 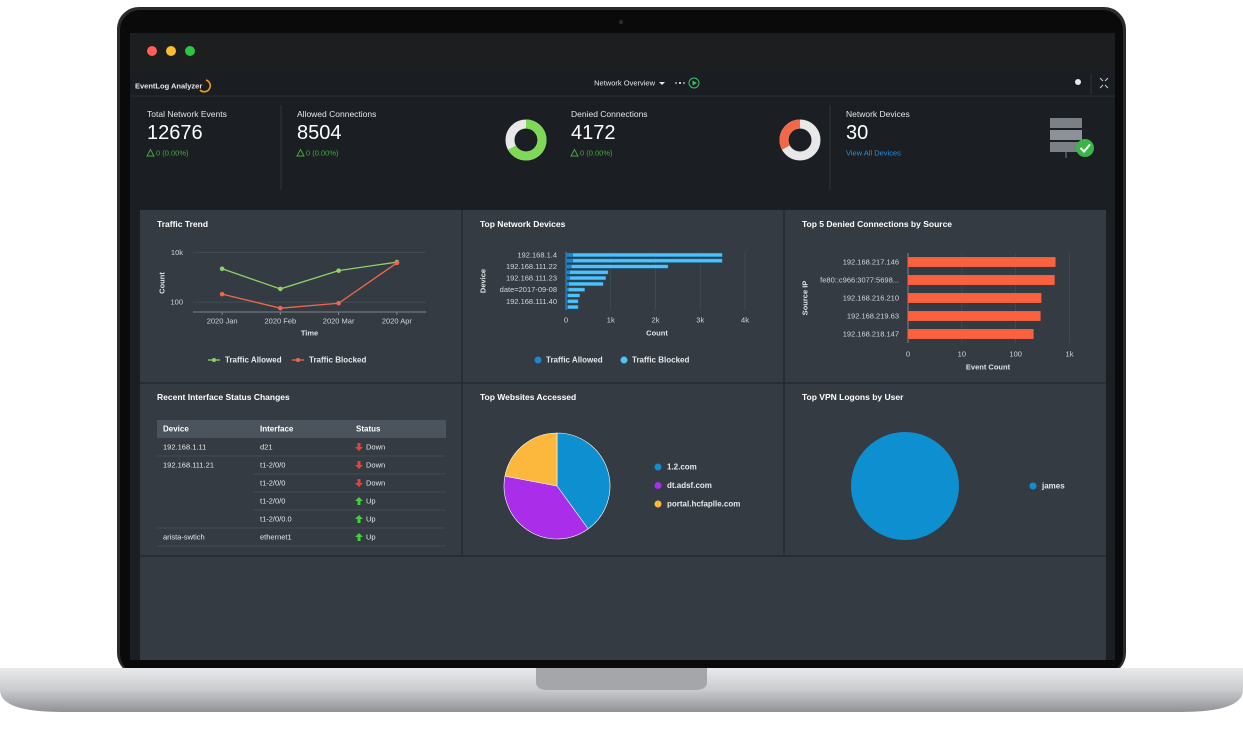 What do you see at coordinates (1078, 82) in the screenshot?
I see `theme-toggle` at bounding box center [1078, 82].